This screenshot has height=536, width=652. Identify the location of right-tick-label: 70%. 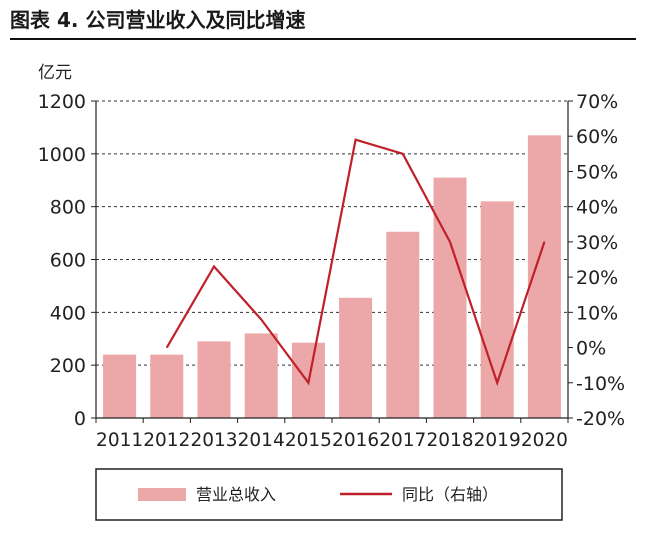
(597, 102).